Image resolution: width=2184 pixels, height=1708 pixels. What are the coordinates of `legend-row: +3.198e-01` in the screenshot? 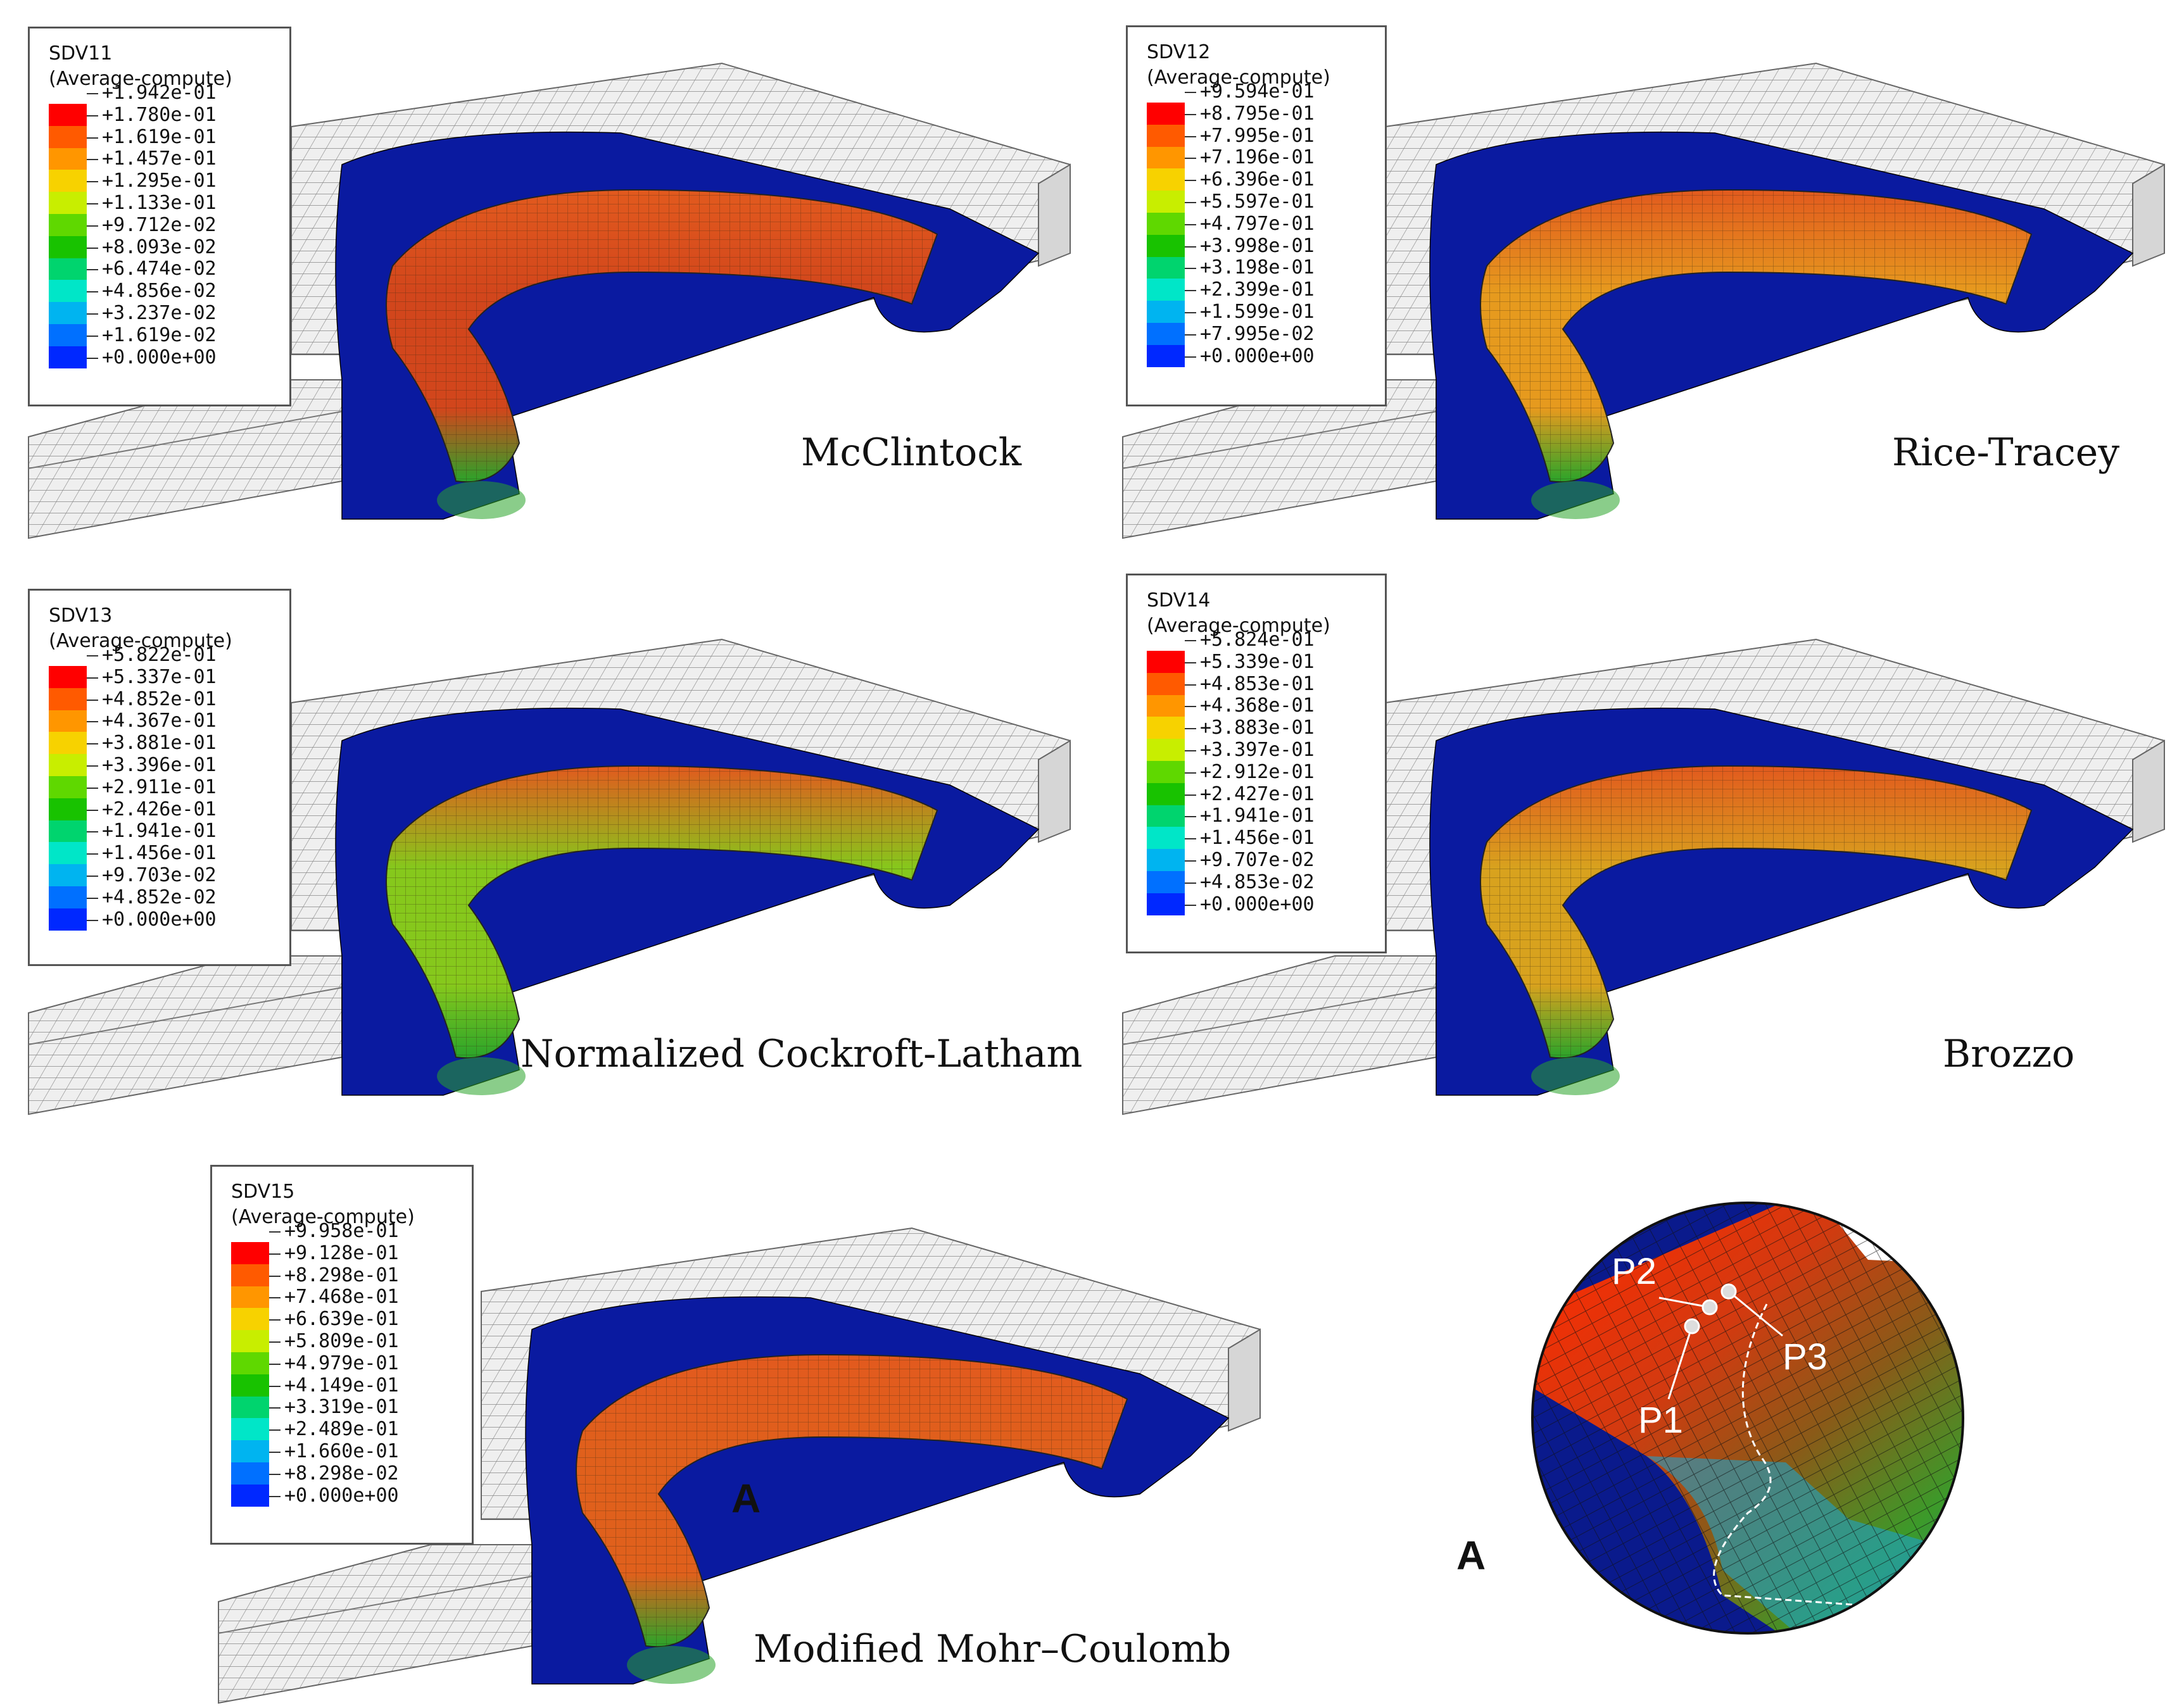 It's located at (1259, 279).